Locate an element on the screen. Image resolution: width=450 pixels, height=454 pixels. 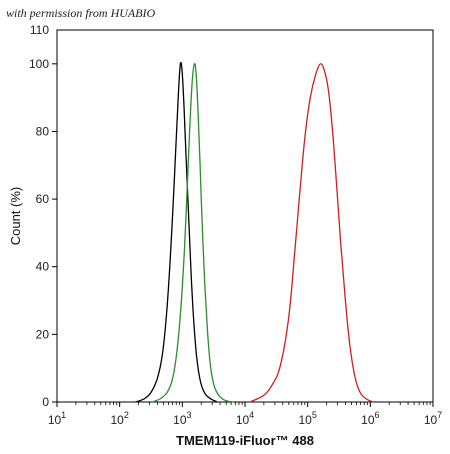
y-tick-label: 40 is located at coordinates (43, 267).